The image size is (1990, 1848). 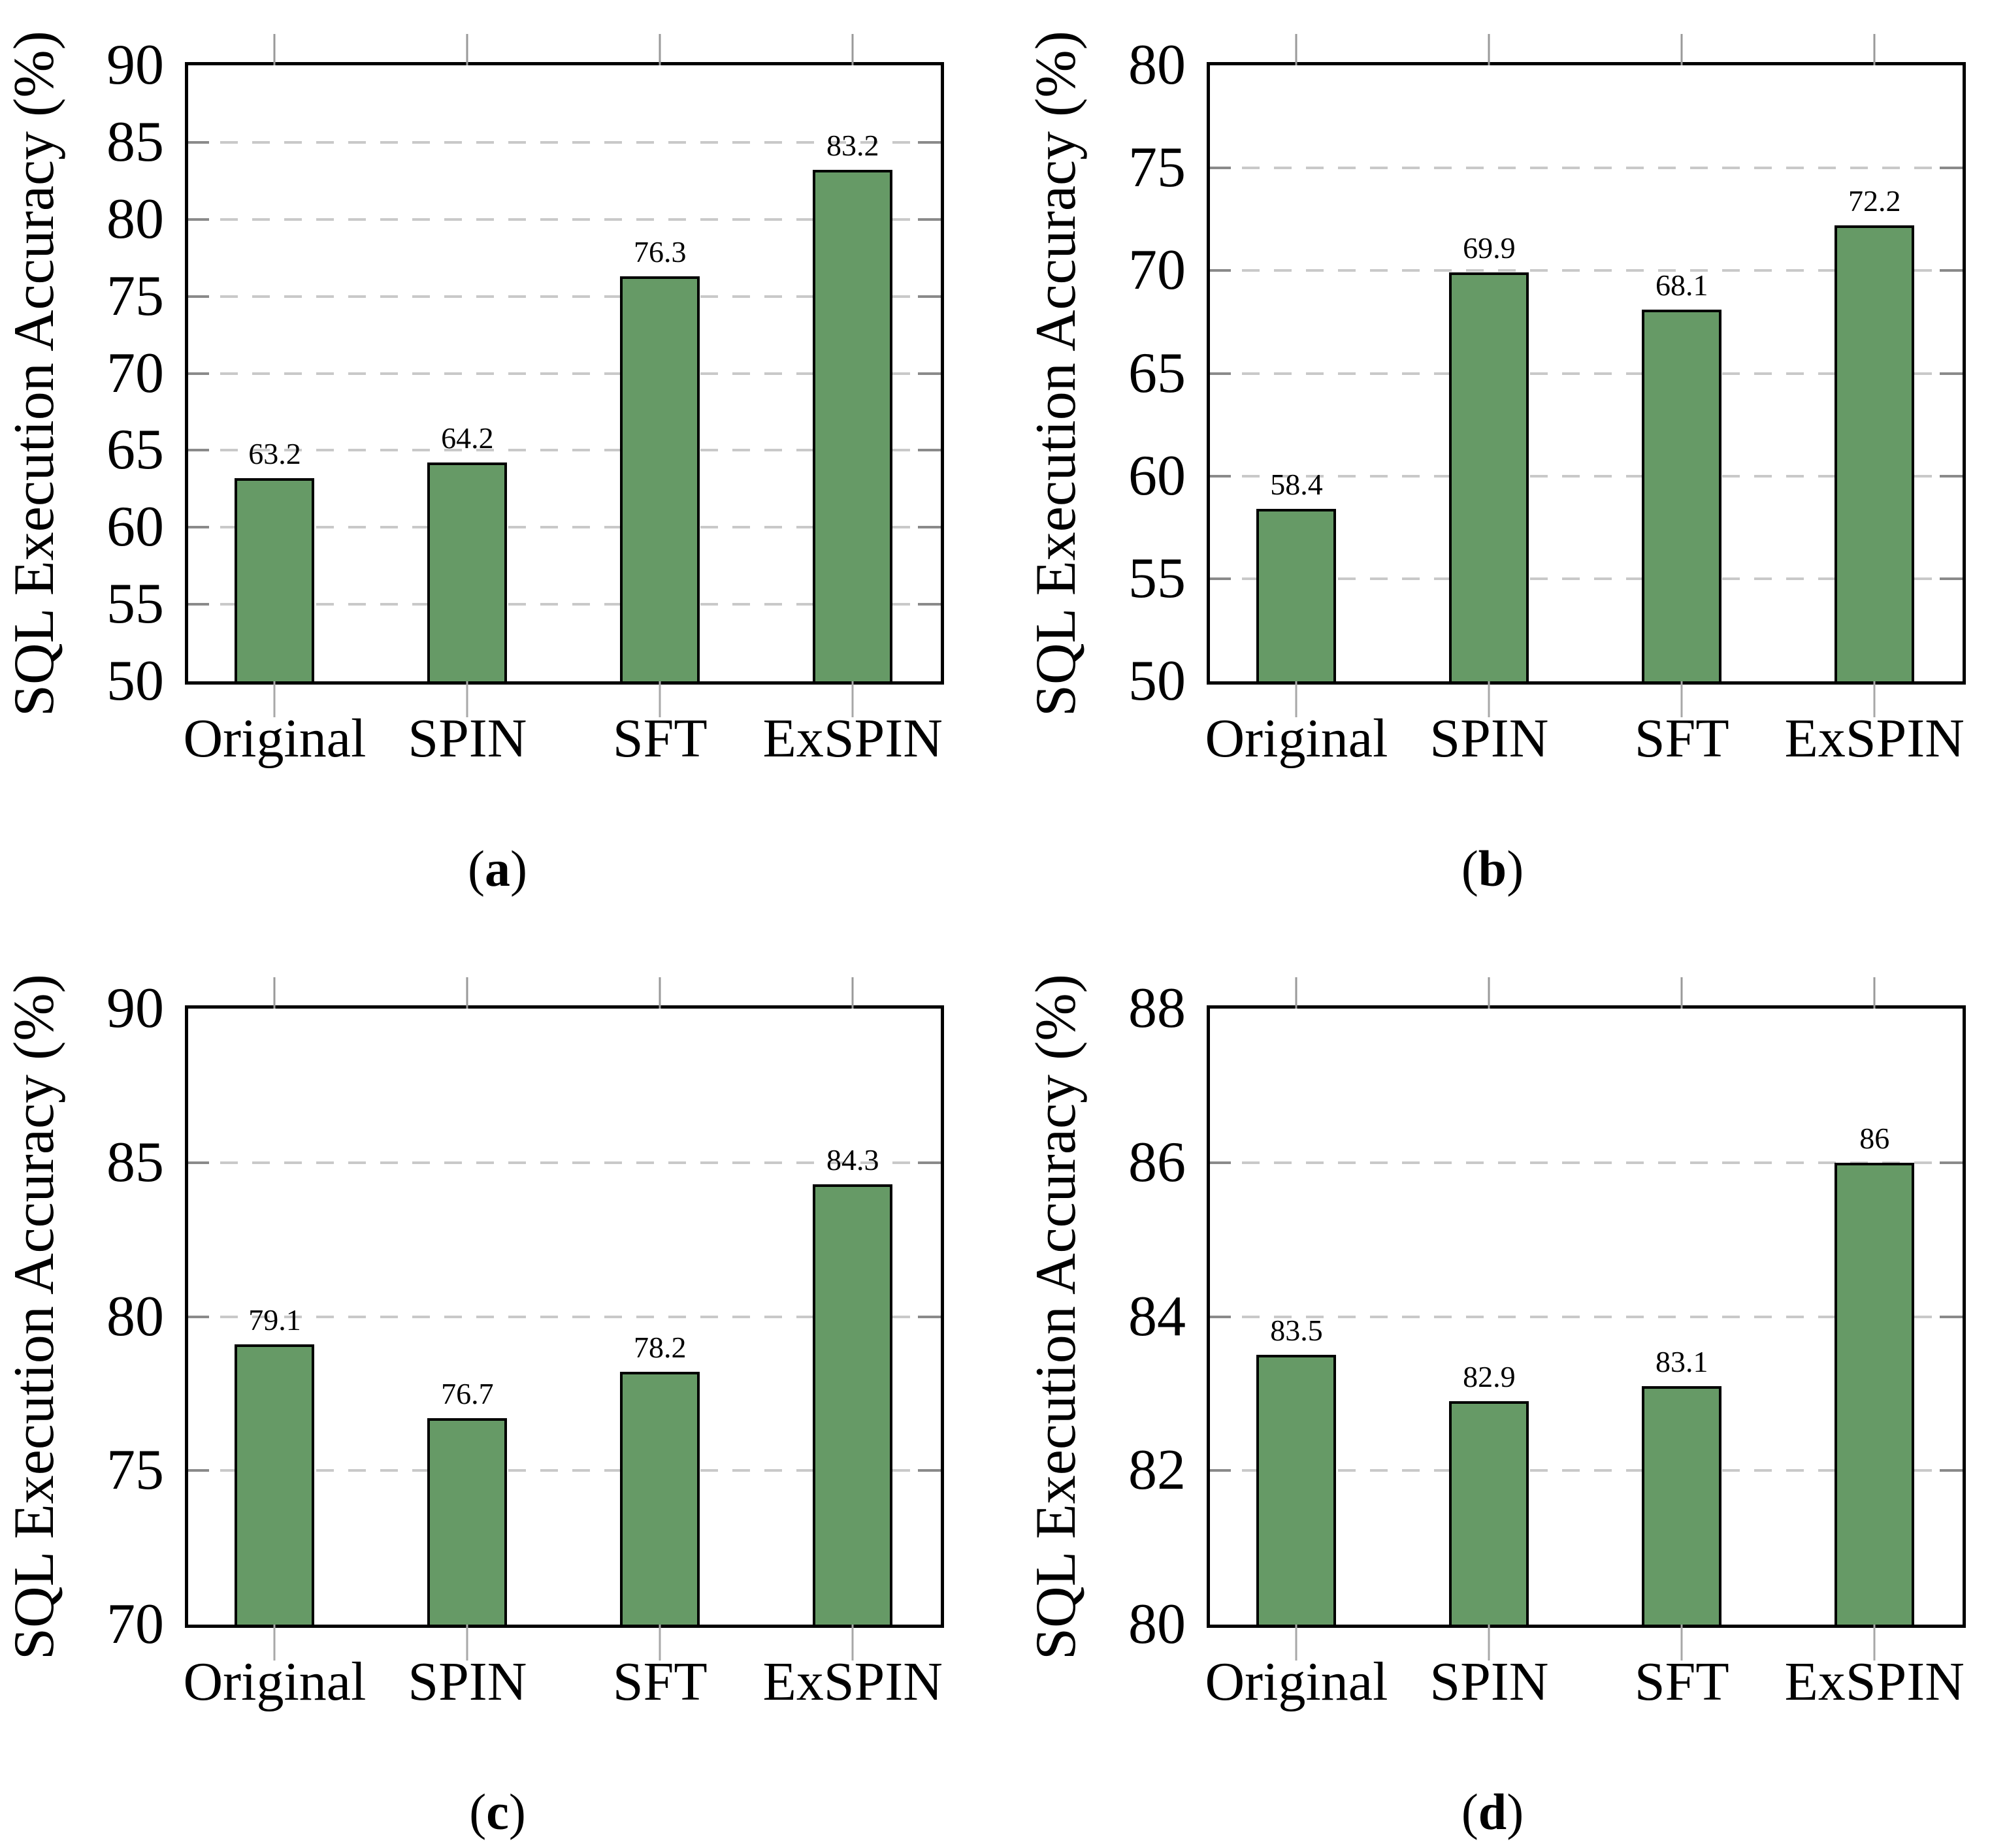 I want to click on bar-value-label: 68.1, so click(x=1682, y=285).